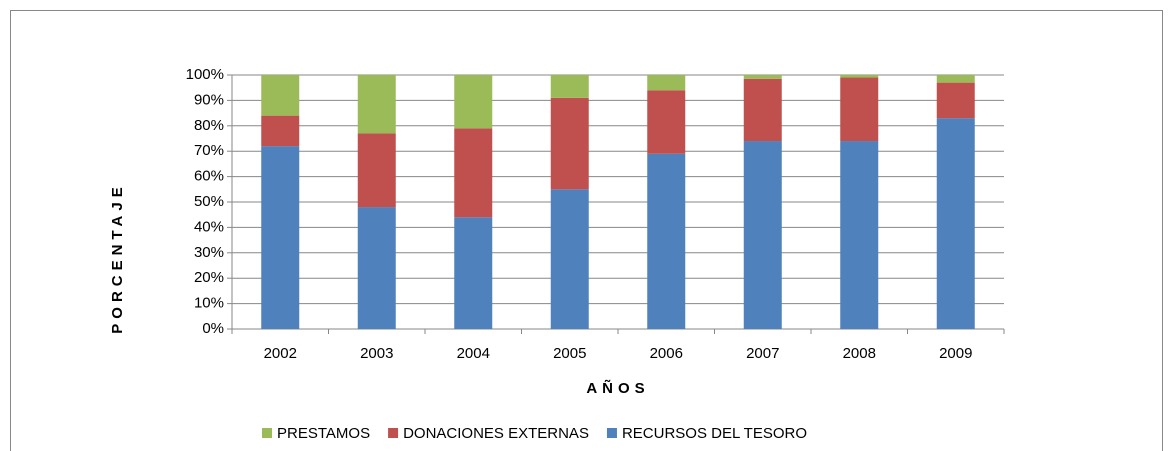  Describe the element at coordinates (955, 353) in the screenshot. I see `x-tick-label: 2009` at that location.